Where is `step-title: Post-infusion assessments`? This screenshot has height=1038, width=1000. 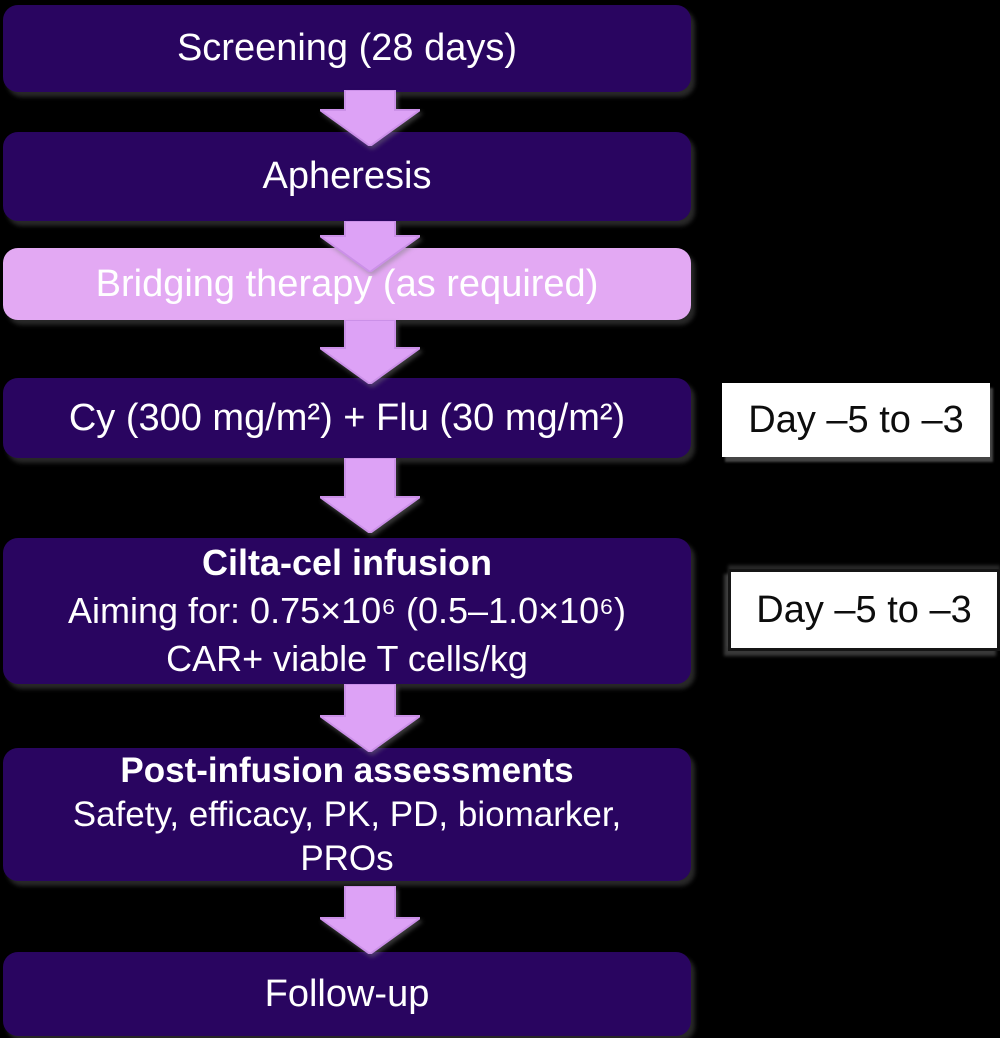 step-title: Post-infusion assessments is located at coordinates (347, 770).